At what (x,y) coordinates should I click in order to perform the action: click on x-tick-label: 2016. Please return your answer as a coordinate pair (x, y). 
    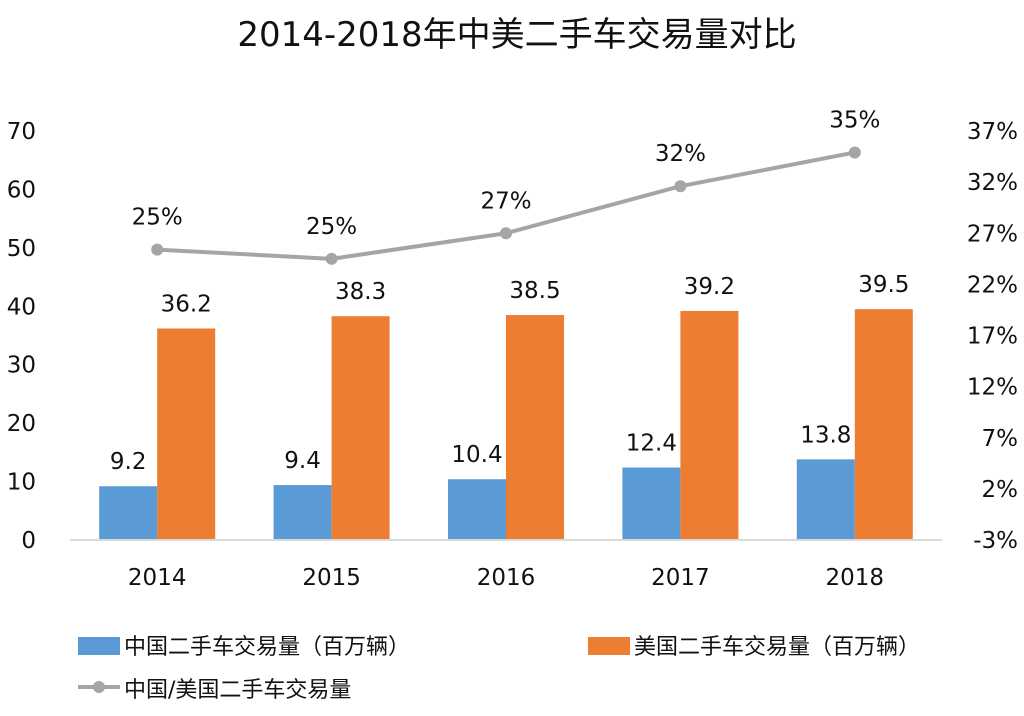
    Looking at the image, I should click on (506, 578).